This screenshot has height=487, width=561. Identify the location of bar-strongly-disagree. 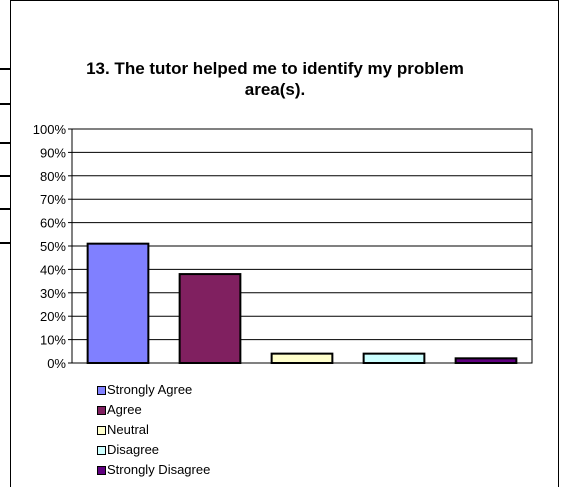
(486, 361).